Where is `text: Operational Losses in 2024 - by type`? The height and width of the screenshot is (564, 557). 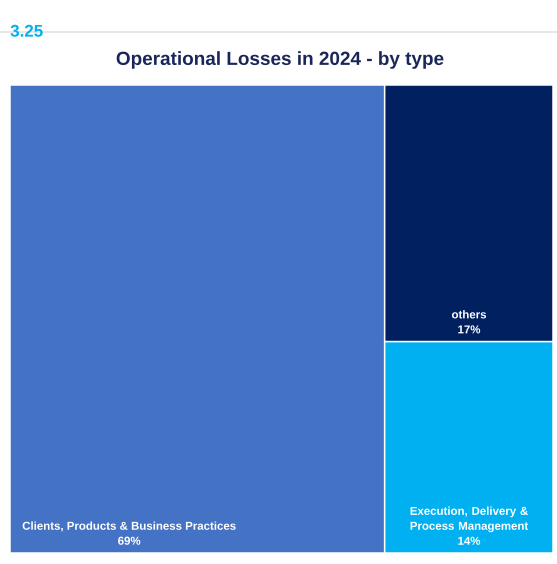 text: Operational Losses in 2024 - by type is located at coordinates (280, 60).